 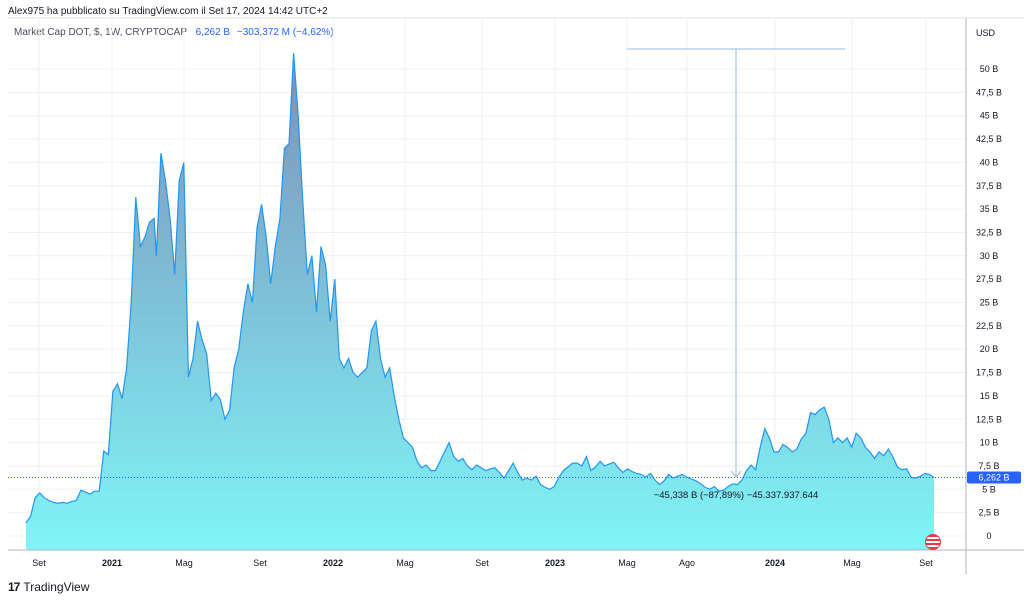 I want to click on y-tick-label: 10 B, so click(x=989, y=443).